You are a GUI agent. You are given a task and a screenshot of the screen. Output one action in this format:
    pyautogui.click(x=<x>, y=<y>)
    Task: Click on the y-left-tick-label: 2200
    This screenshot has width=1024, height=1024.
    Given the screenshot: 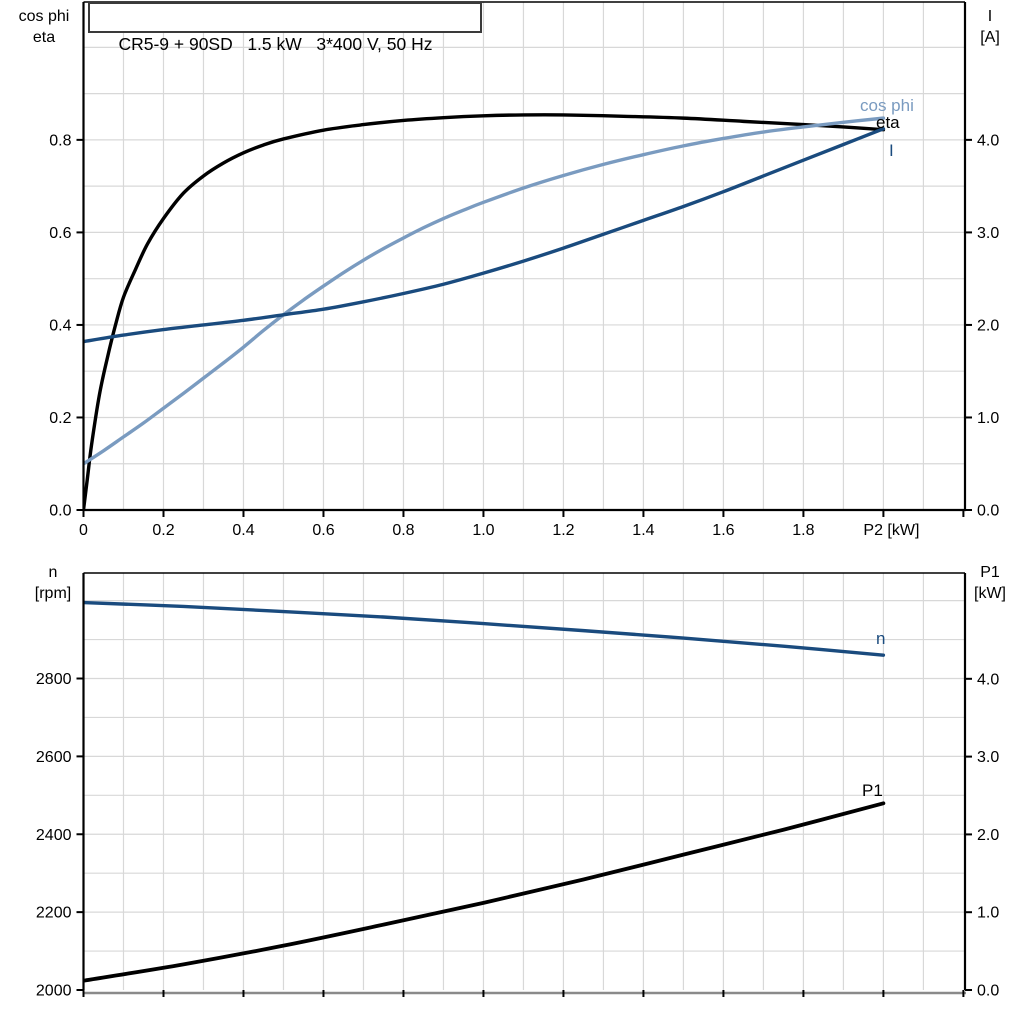 What is the action you would take?
    pyautogui.click(x=54, y=913)
    